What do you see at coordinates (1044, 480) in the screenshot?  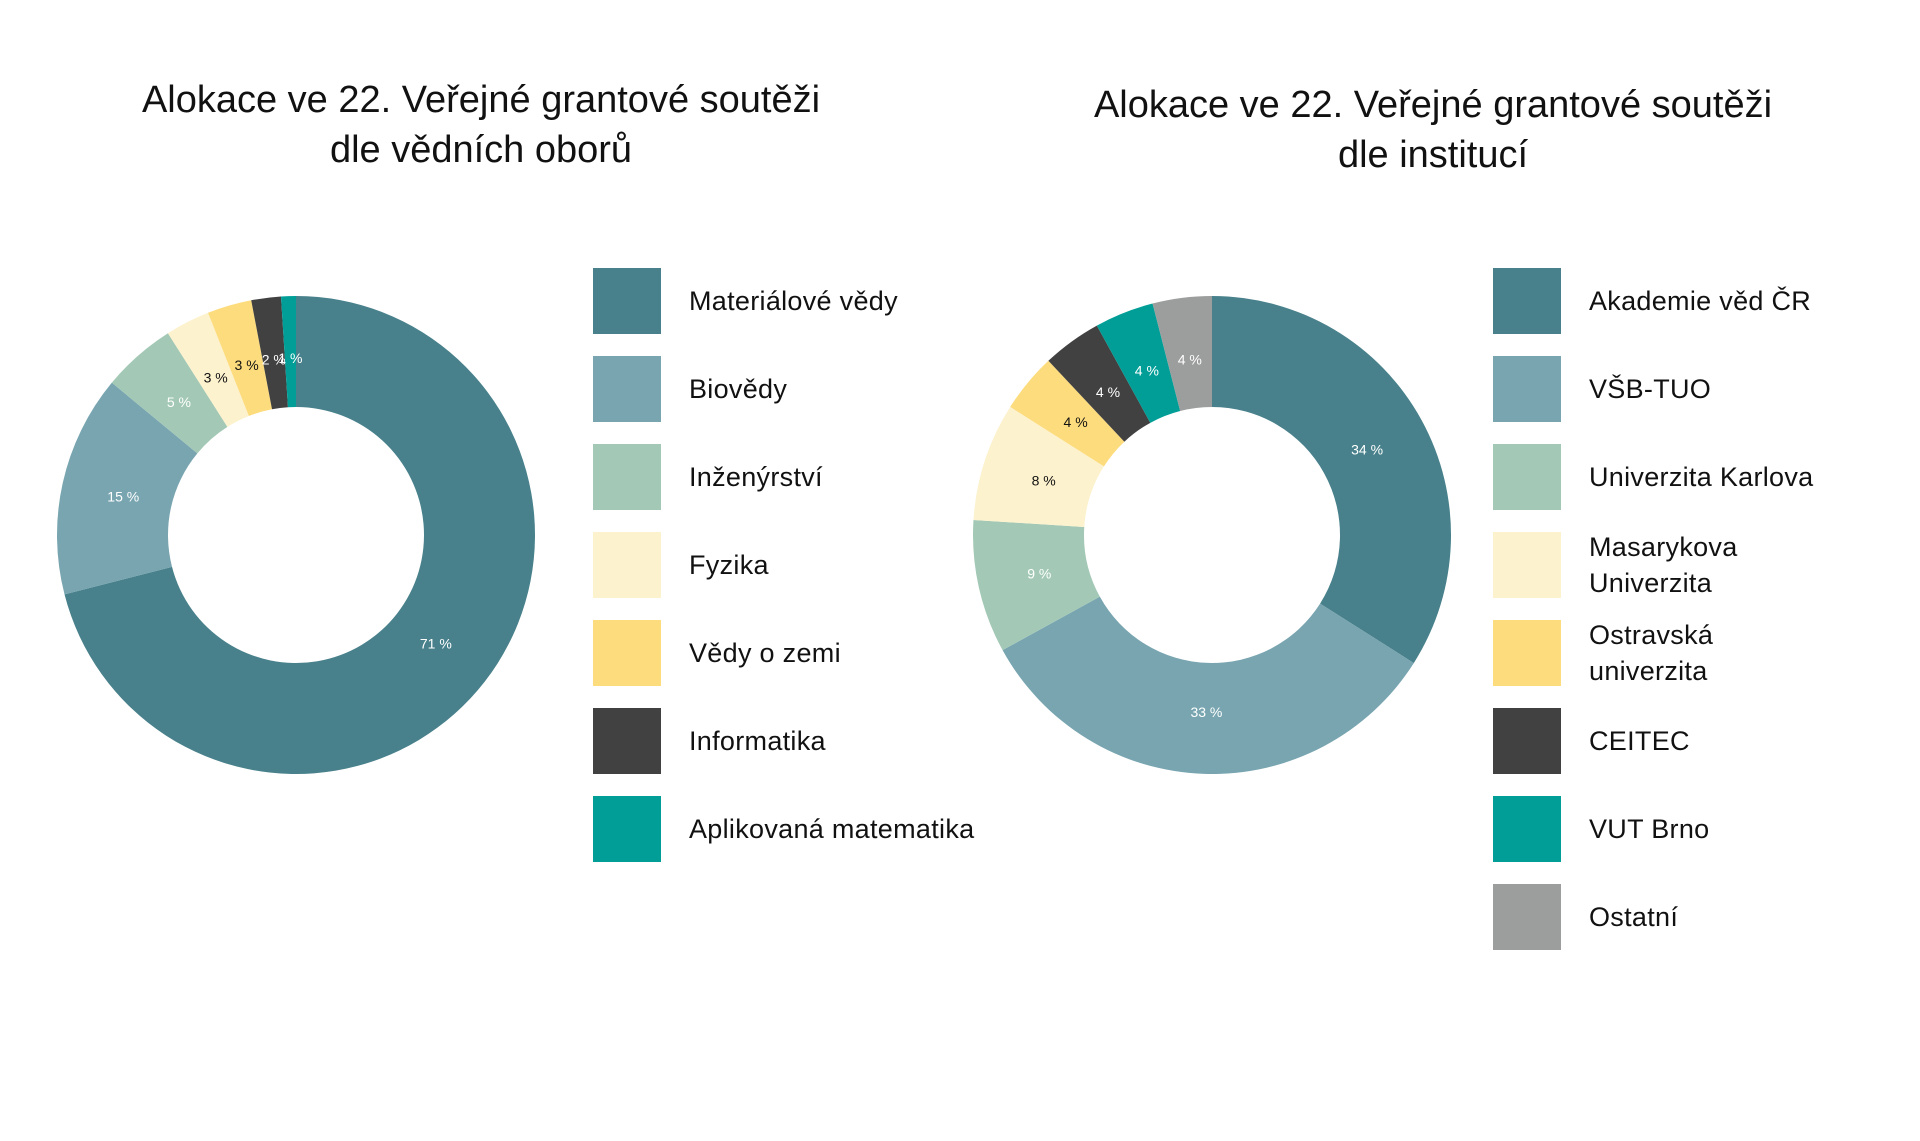 I see `slice-value-label: 8 %` at bounding box center [1044, 480].